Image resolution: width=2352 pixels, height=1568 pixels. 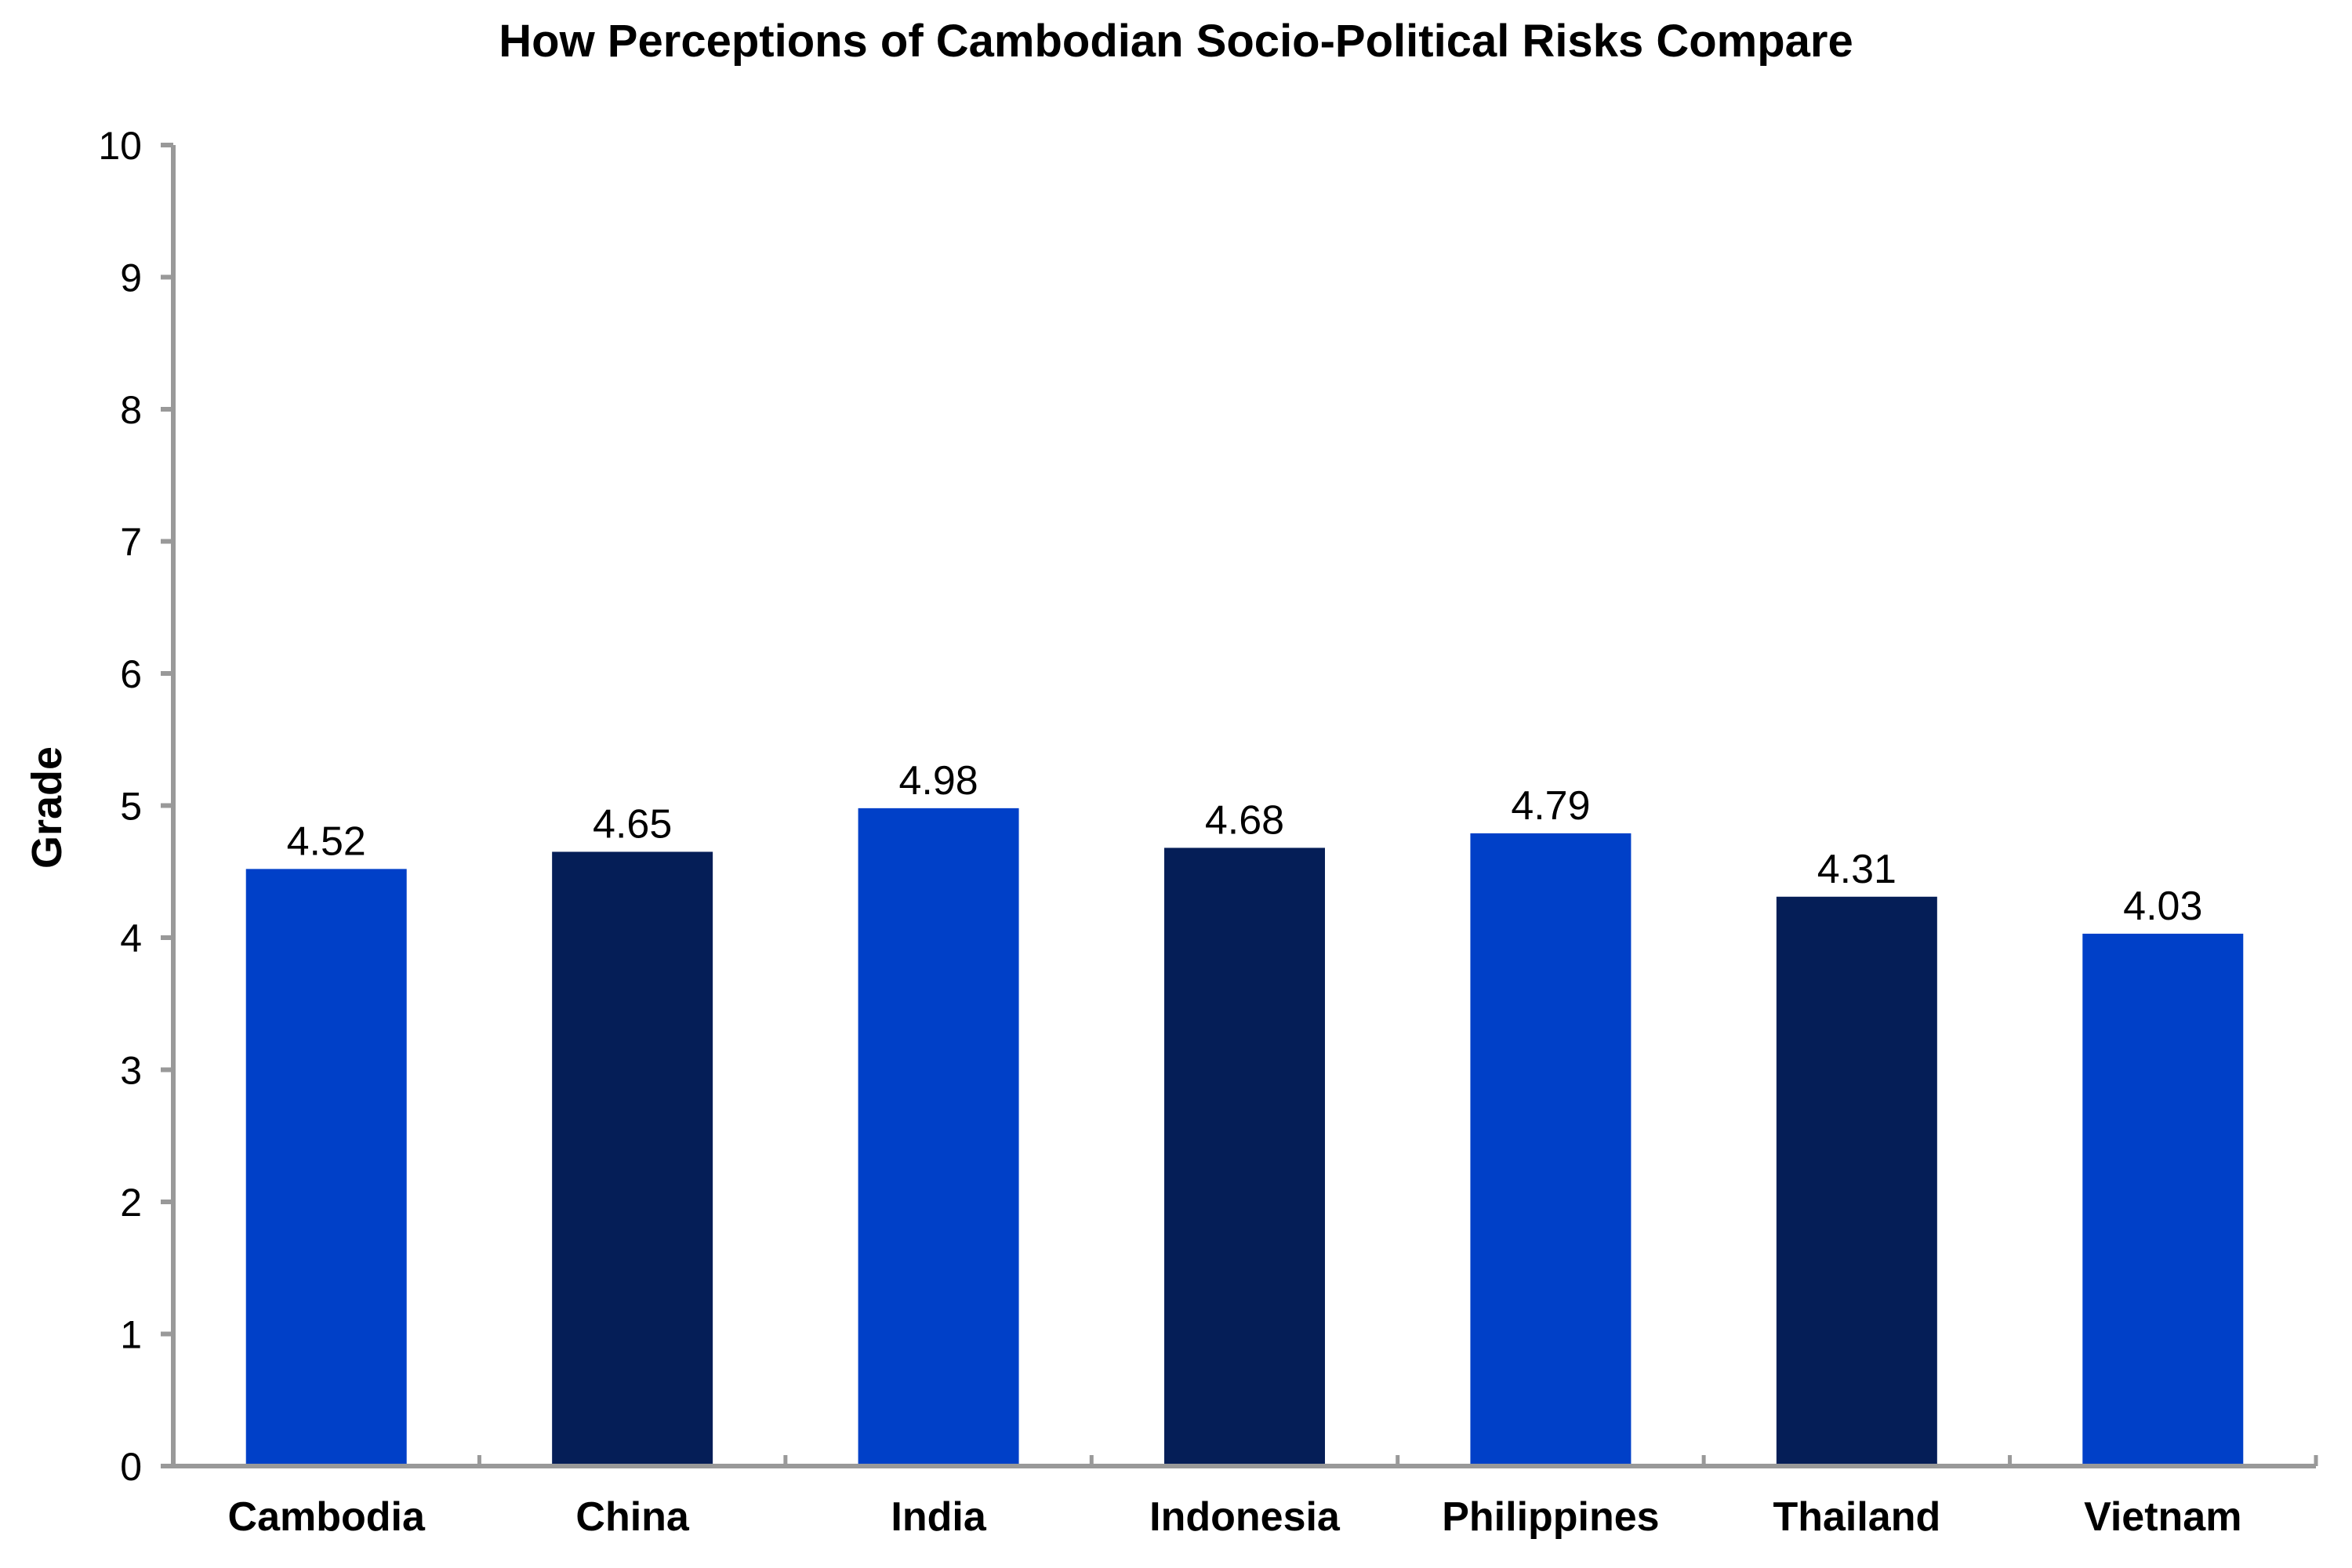 What do you see at coordinates (131, 1335) in the screenshot?
I see `y-tick-label: 1` at bounding box center [131, 1335].